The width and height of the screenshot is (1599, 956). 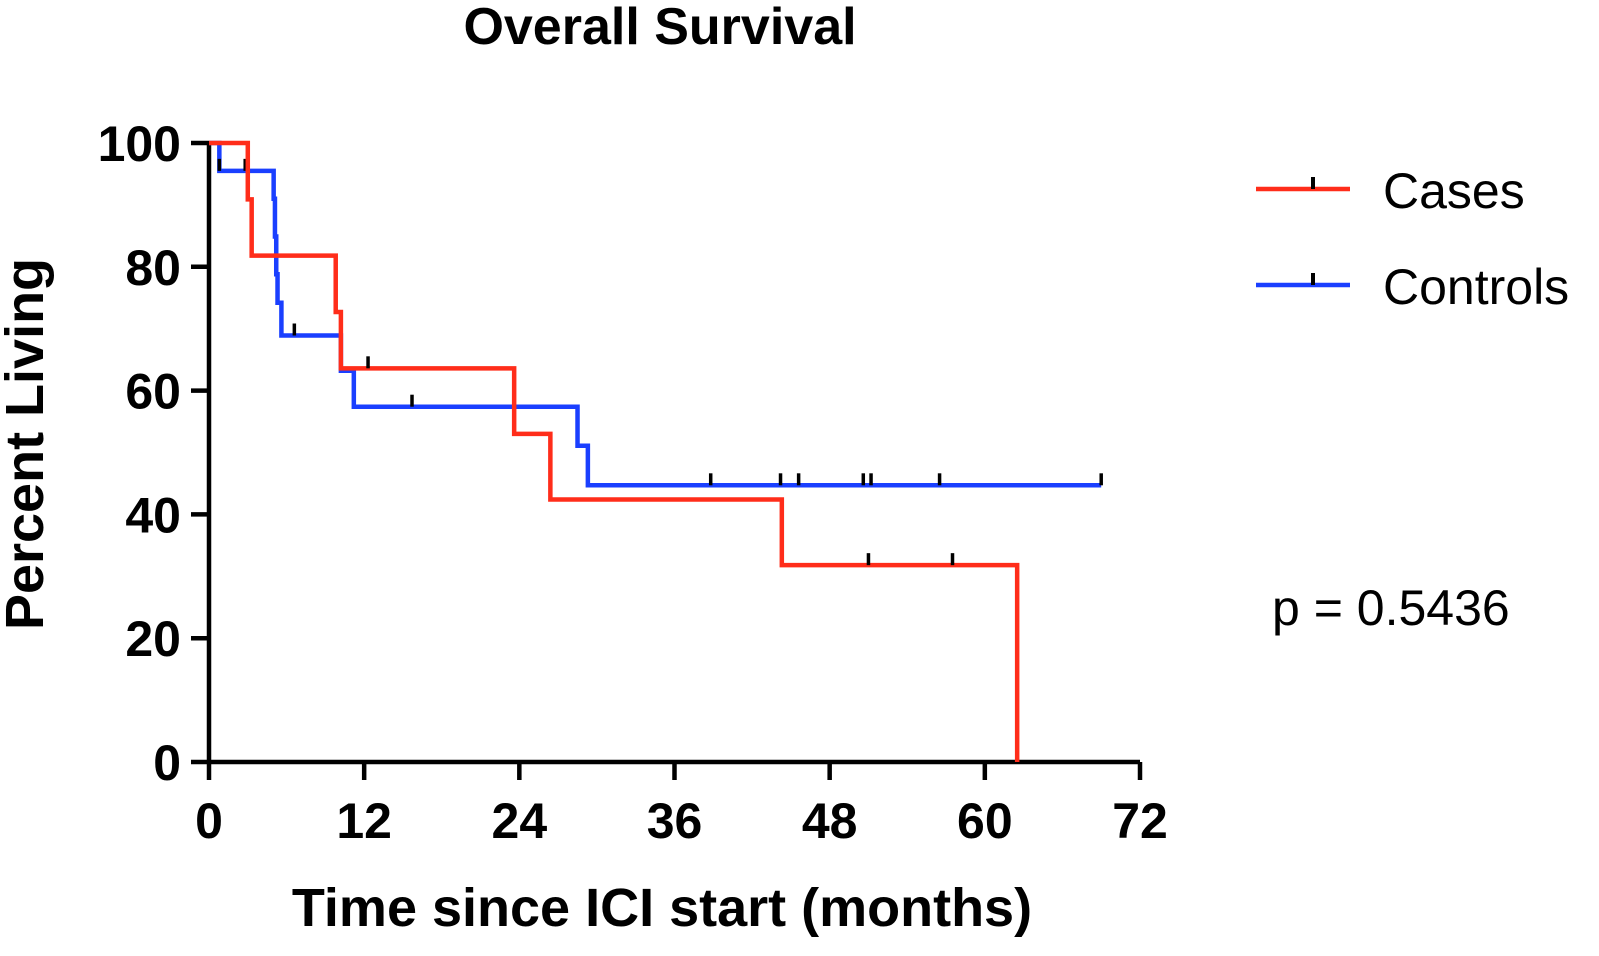 What do you see at coordinates (675, 821) in the screenshot?
I see `x-tick-label: 36` at bounding box center [675, 821].